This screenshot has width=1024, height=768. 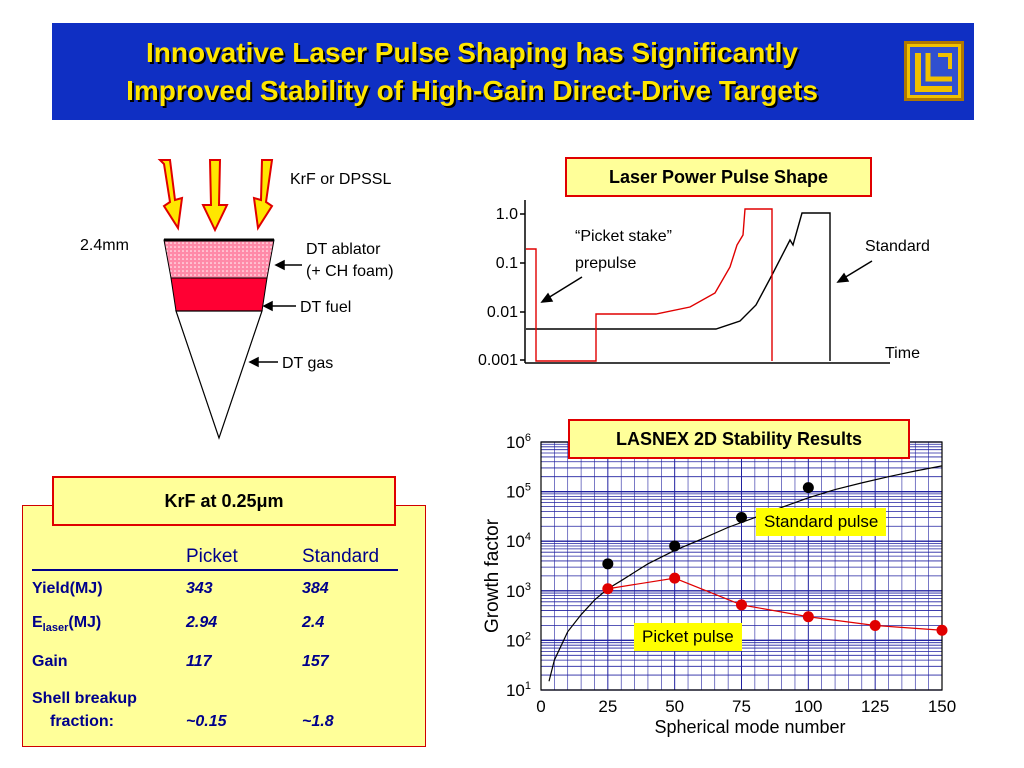 I want to click on stability-ytick: 10⁵, so click(x=518, y=492).